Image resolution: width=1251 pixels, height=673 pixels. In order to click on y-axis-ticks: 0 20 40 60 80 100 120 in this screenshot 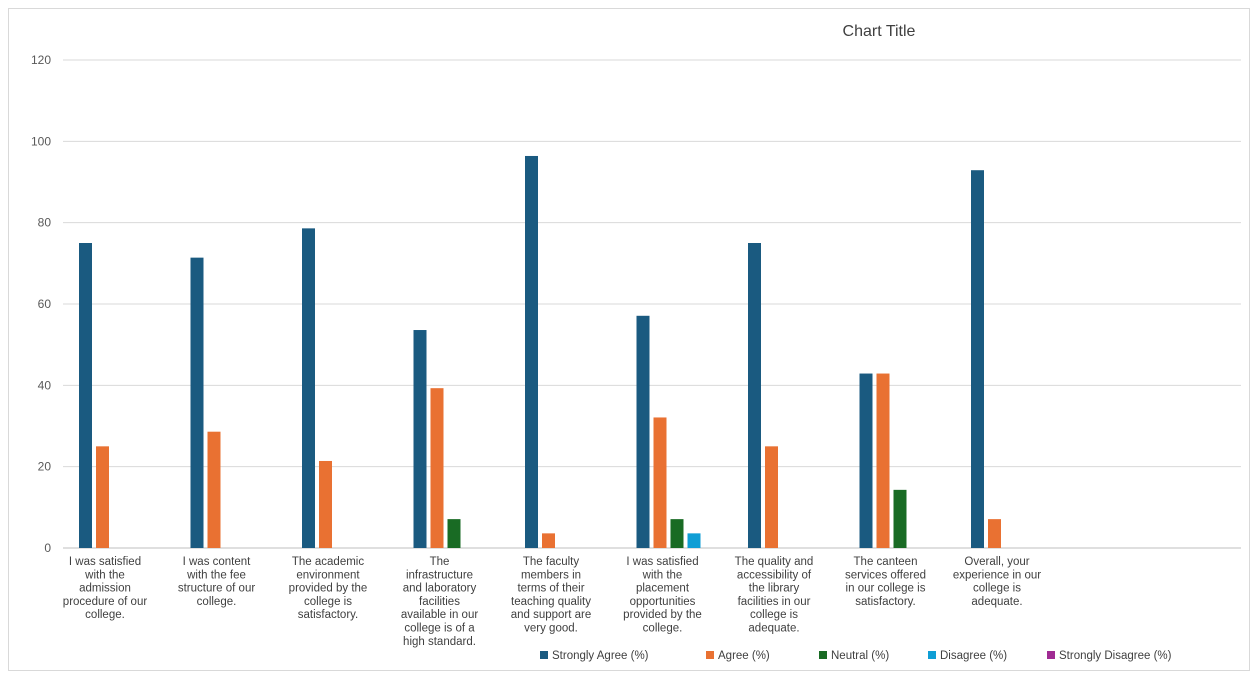, I will do `click(41, 304)`.